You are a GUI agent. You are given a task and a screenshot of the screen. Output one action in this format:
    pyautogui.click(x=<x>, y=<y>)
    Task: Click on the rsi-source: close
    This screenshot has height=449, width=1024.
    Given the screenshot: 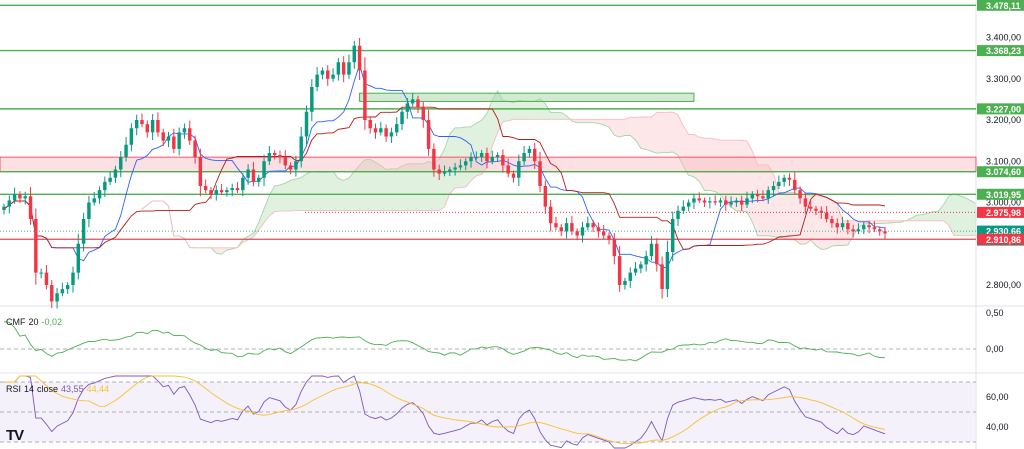 What is the action you would take?
    pyautogui.click(x=48, y=389)
    